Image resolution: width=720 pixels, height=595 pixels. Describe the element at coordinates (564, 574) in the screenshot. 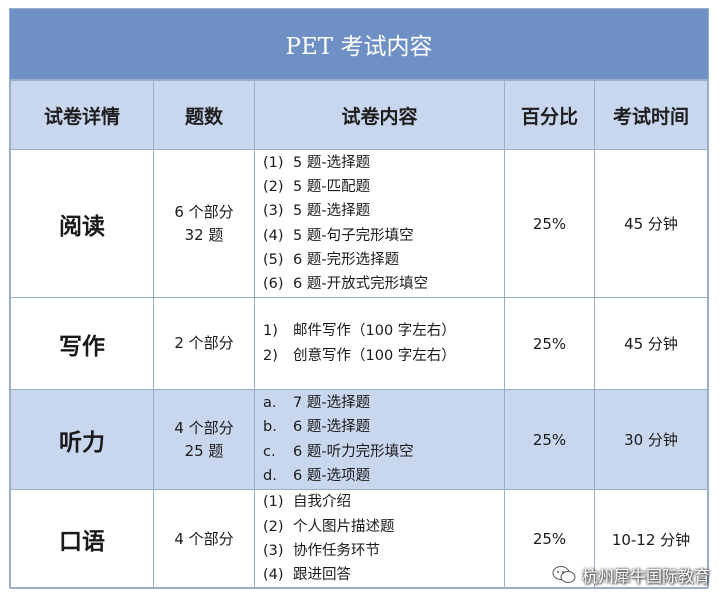

I see `wechat-icon` at that location.